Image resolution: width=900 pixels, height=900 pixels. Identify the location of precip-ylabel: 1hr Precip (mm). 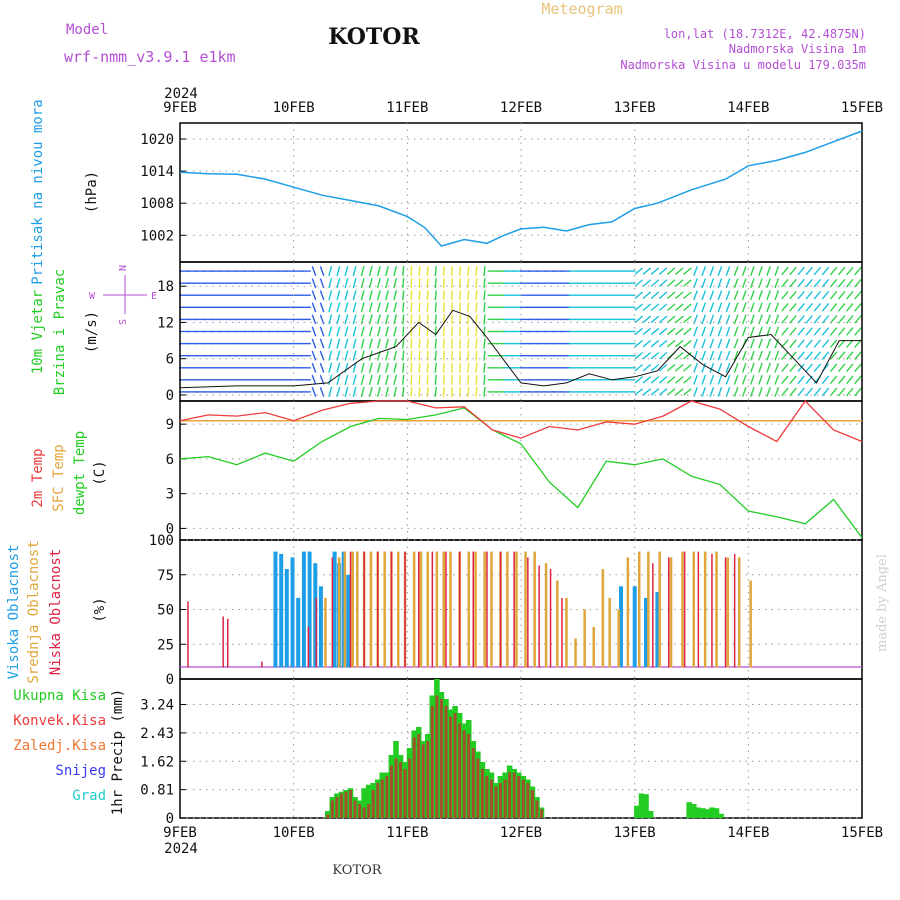
(118, 752).